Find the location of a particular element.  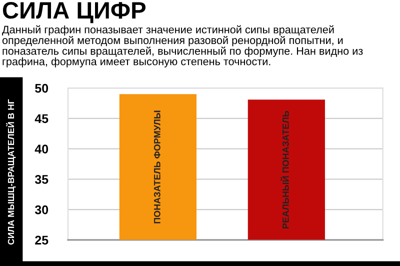

y-tick-label: 25 is located at coordinates (41, 240).